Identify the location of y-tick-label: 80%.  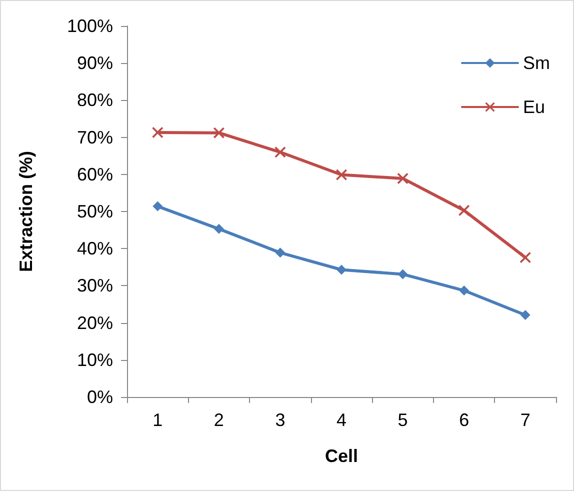
(94, 100).